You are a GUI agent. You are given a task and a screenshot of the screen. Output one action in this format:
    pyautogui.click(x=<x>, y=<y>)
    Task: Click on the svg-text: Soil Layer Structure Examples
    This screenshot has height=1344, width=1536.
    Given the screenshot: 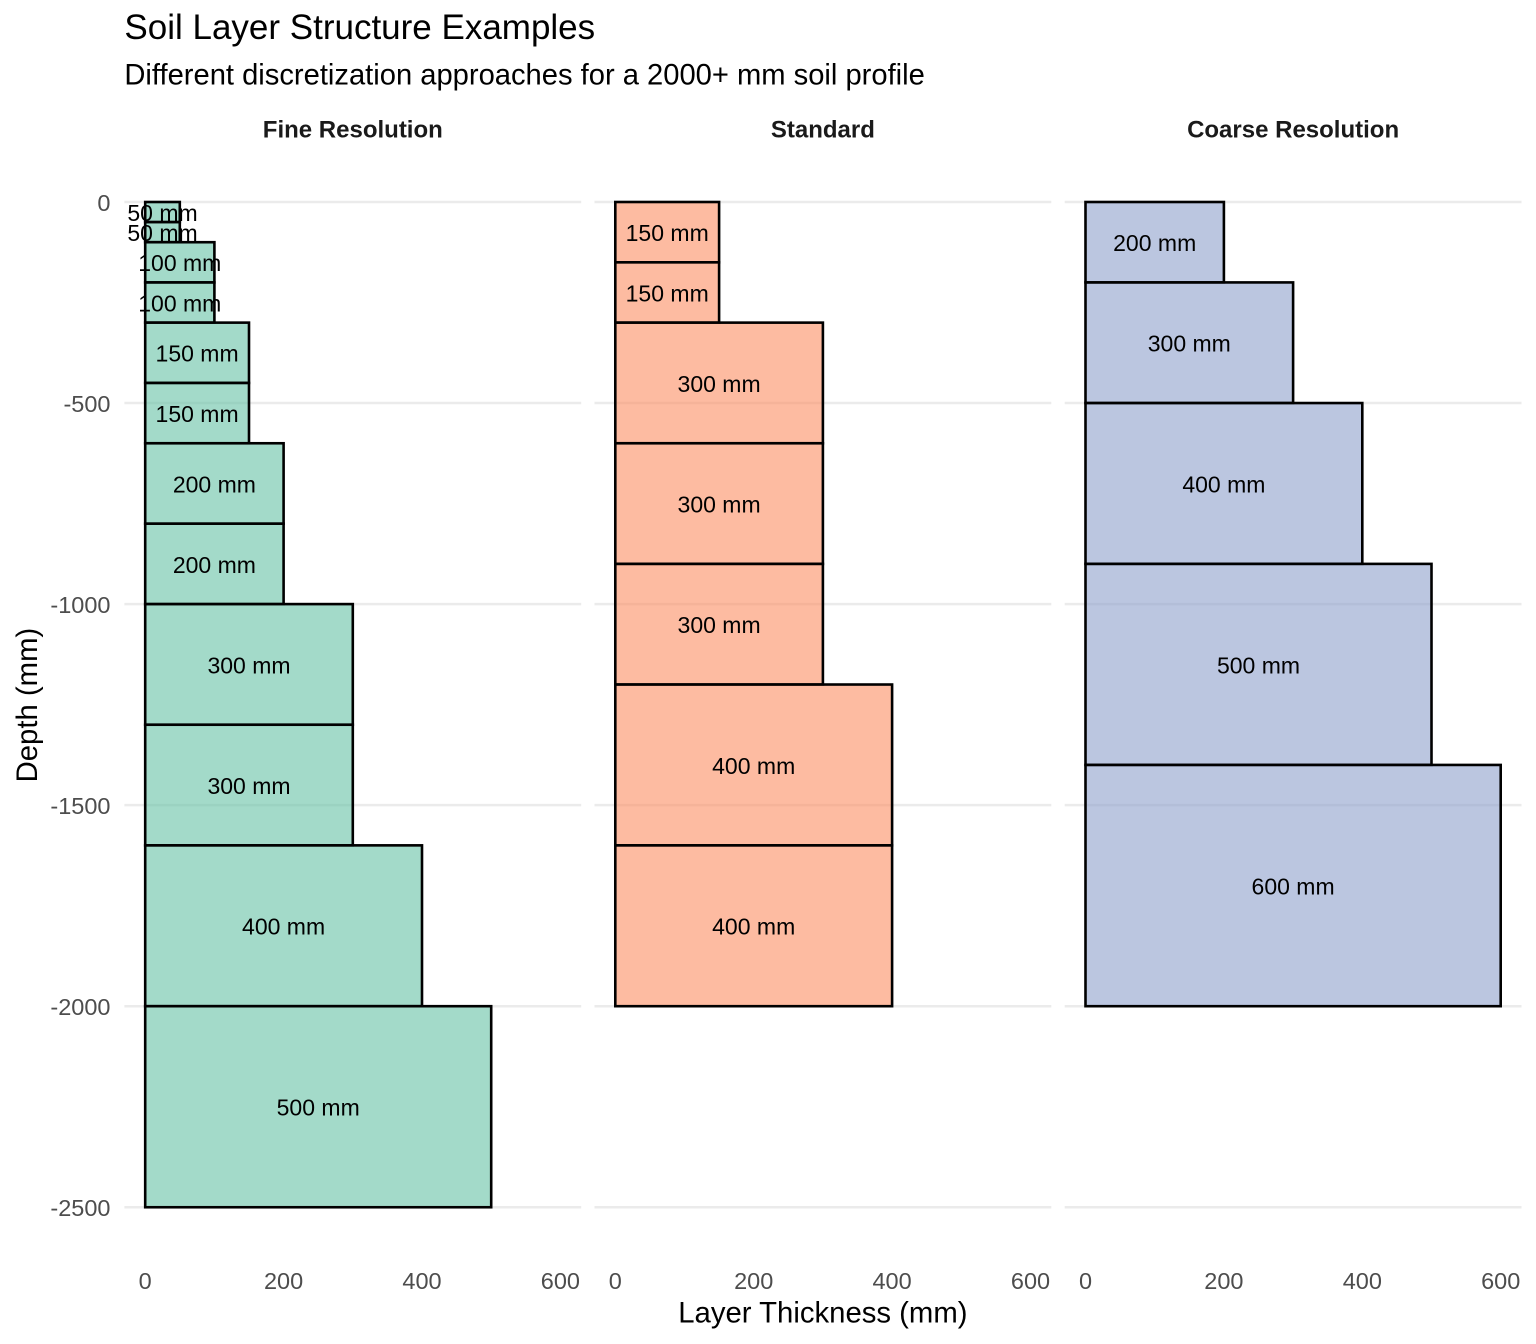 What is the action you would take?
    pyautogui.click(x=359, y=27)
    